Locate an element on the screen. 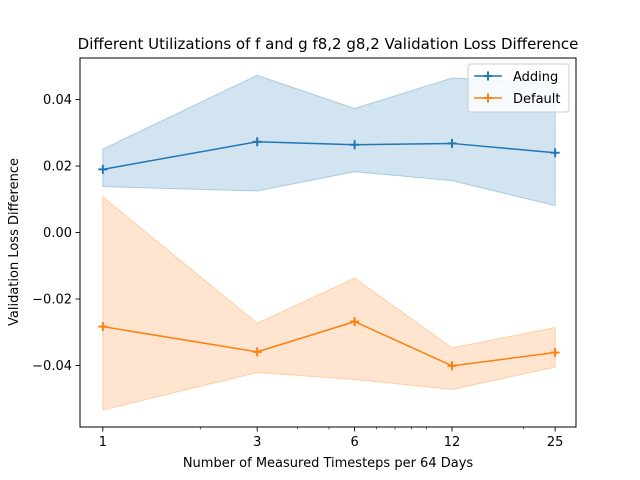 This screenshot has width=640, height=480. x-tick-label: 25 is located at coordinates (555, 442).